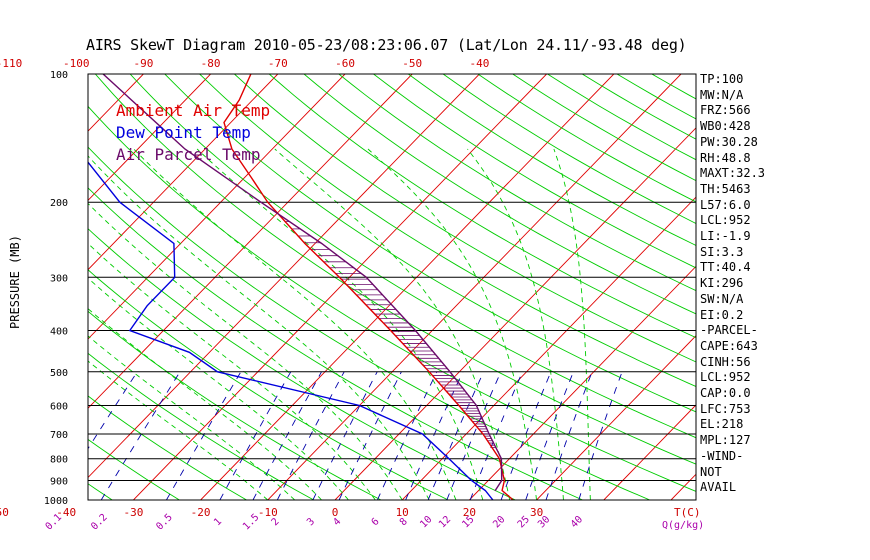  What do you see at coordinates (722, 283) in the screenshot?
I see `index-panel-item: KI:296` at bounding box center [722, 283].